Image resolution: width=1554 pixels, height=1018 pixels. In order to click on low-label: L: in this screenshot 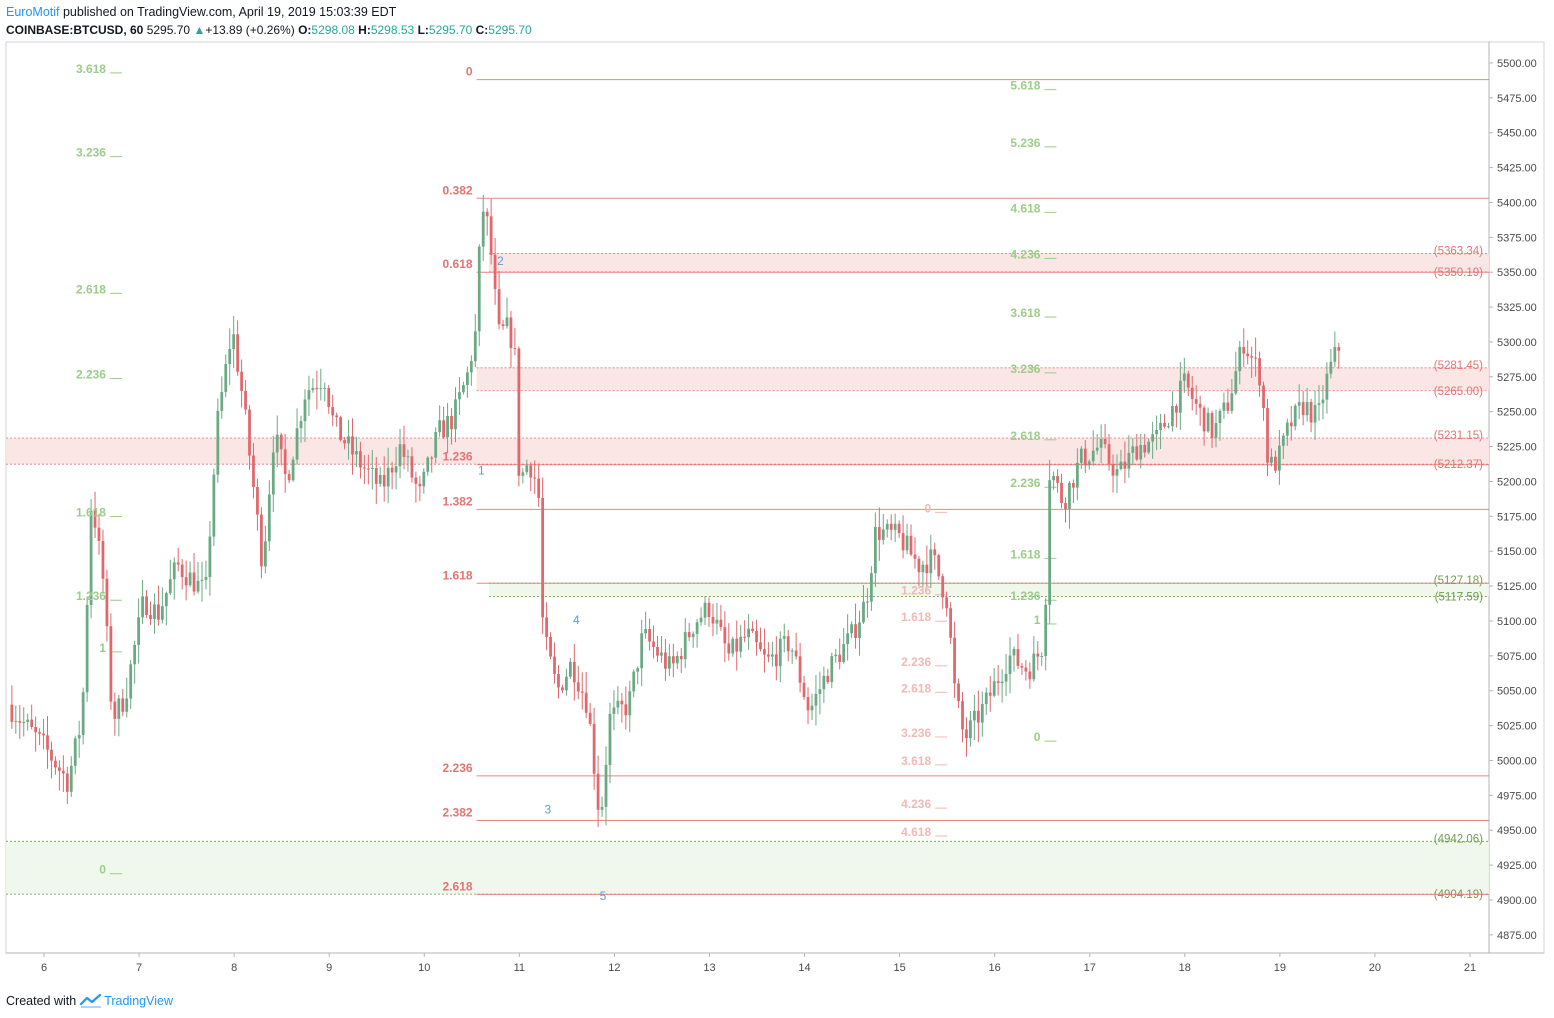, I will do `click(423, 30)`.